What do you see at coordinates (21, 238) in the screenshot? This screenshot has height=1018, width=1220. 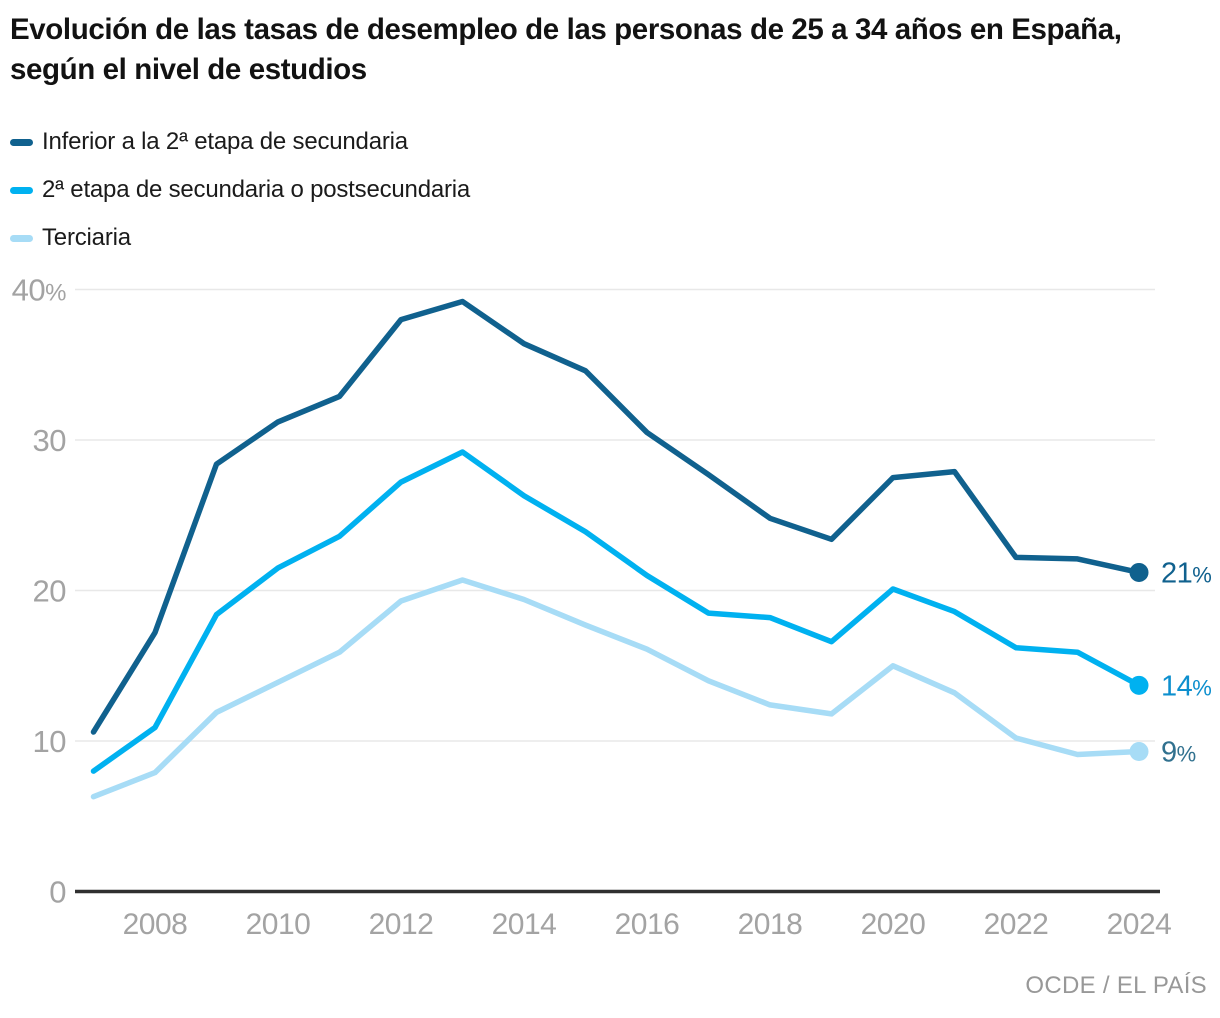 I see `legend-swatch-light-blue` at bounding box center [21, 238].